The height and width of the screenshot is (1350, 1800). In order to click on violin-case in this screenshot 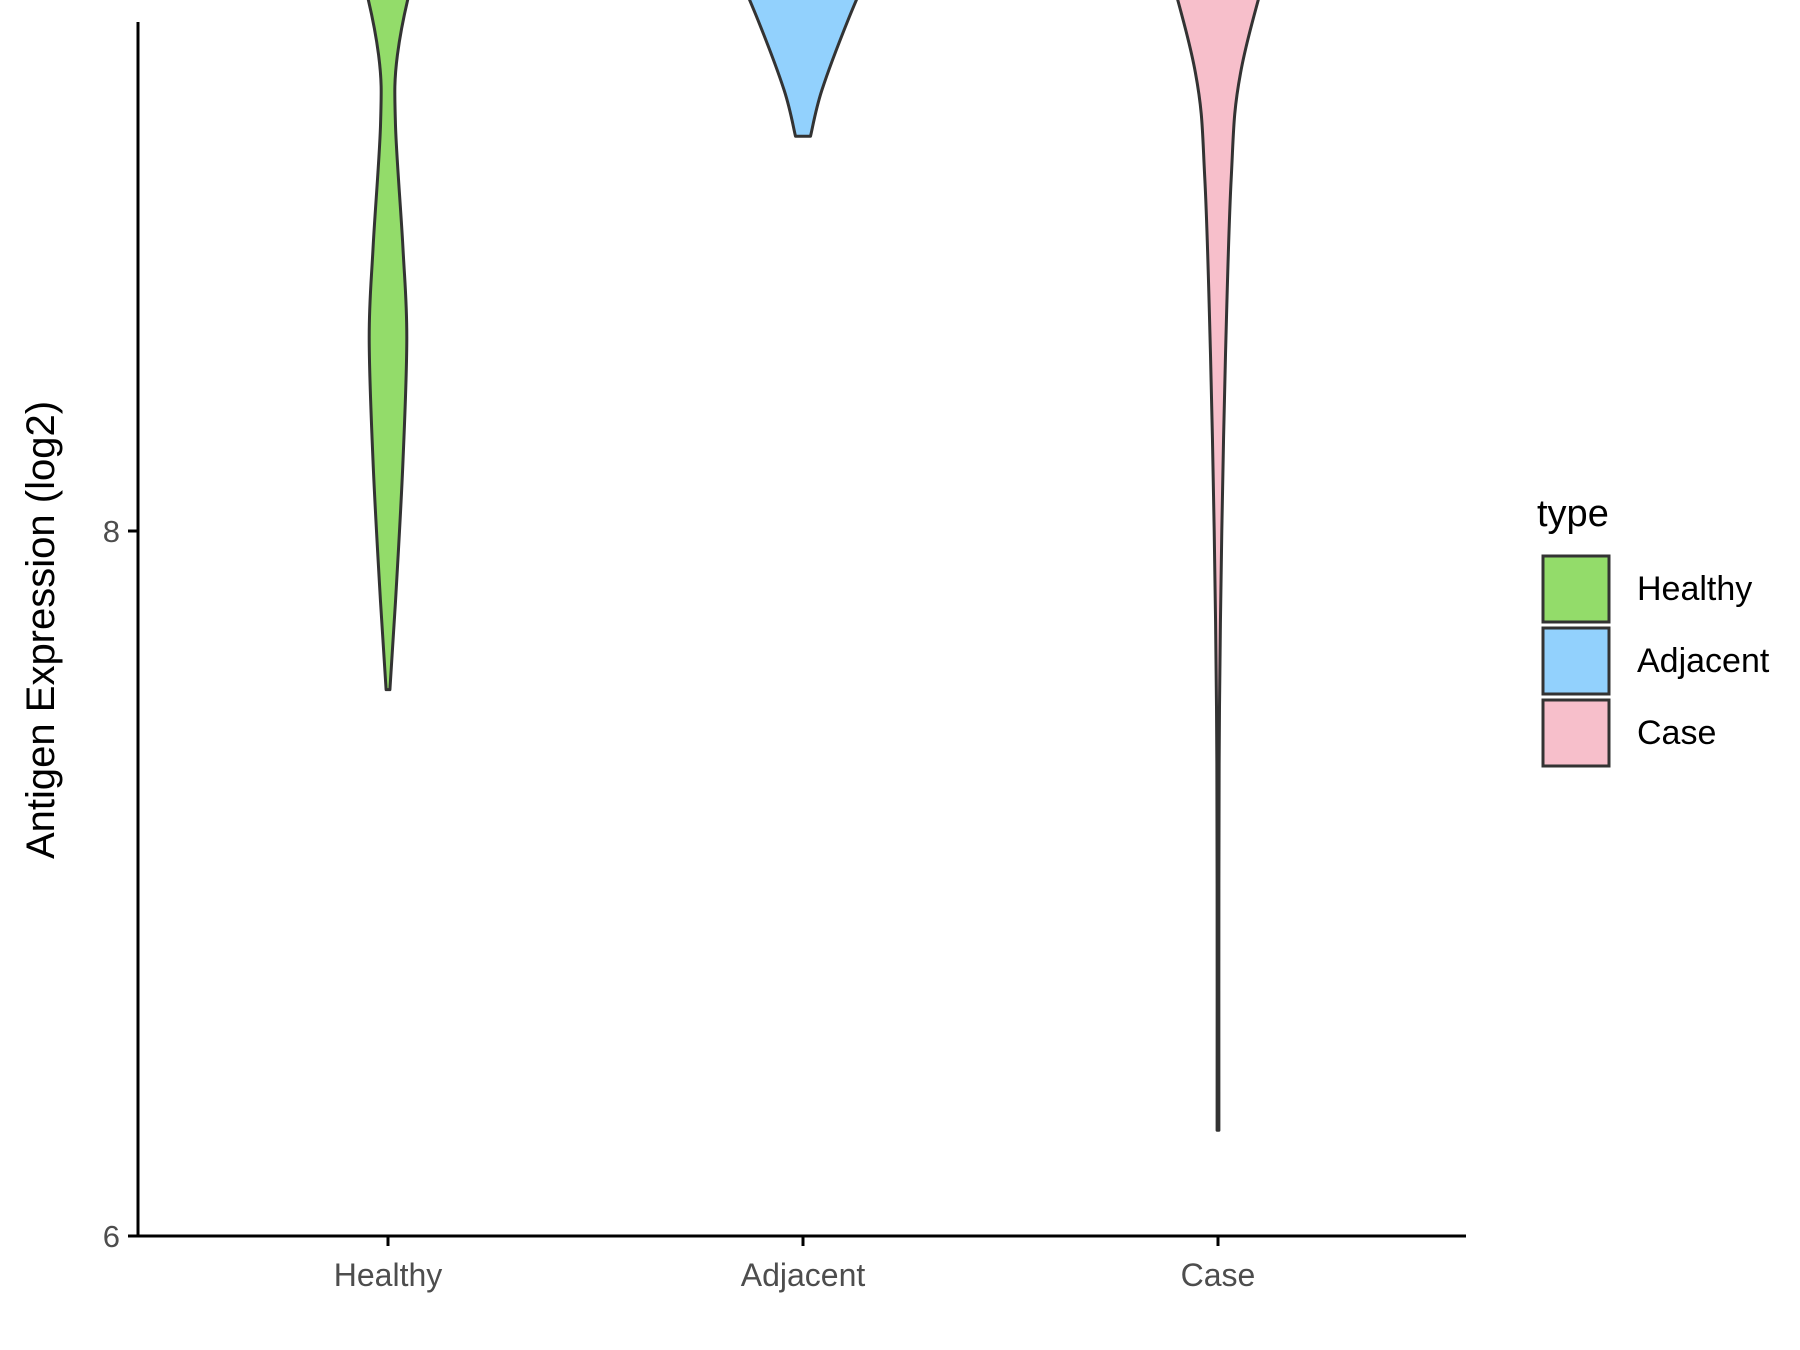, I will do `click(1218, 566)`.